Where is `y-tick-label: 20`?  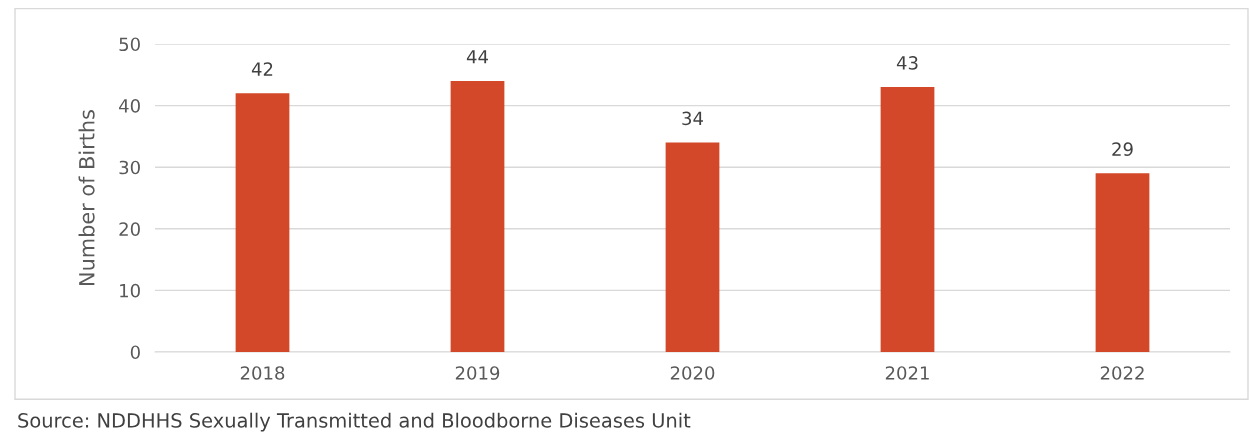 y-tick-label: 20 is located at coordinates (129, 229).